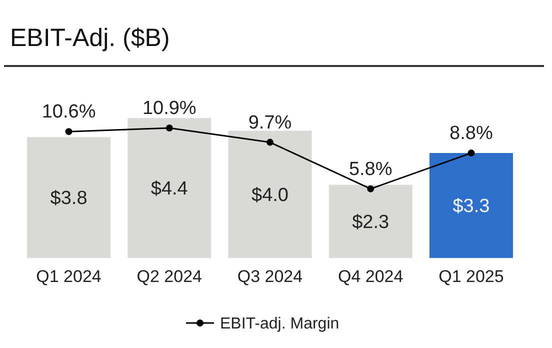 The height and width of the screenshot is (348, 552). What do you see at coordinates (280, 324) in the screenshot?
I see `legend-label: EBIT-adj. Margin` at bounding box center [280, 324].